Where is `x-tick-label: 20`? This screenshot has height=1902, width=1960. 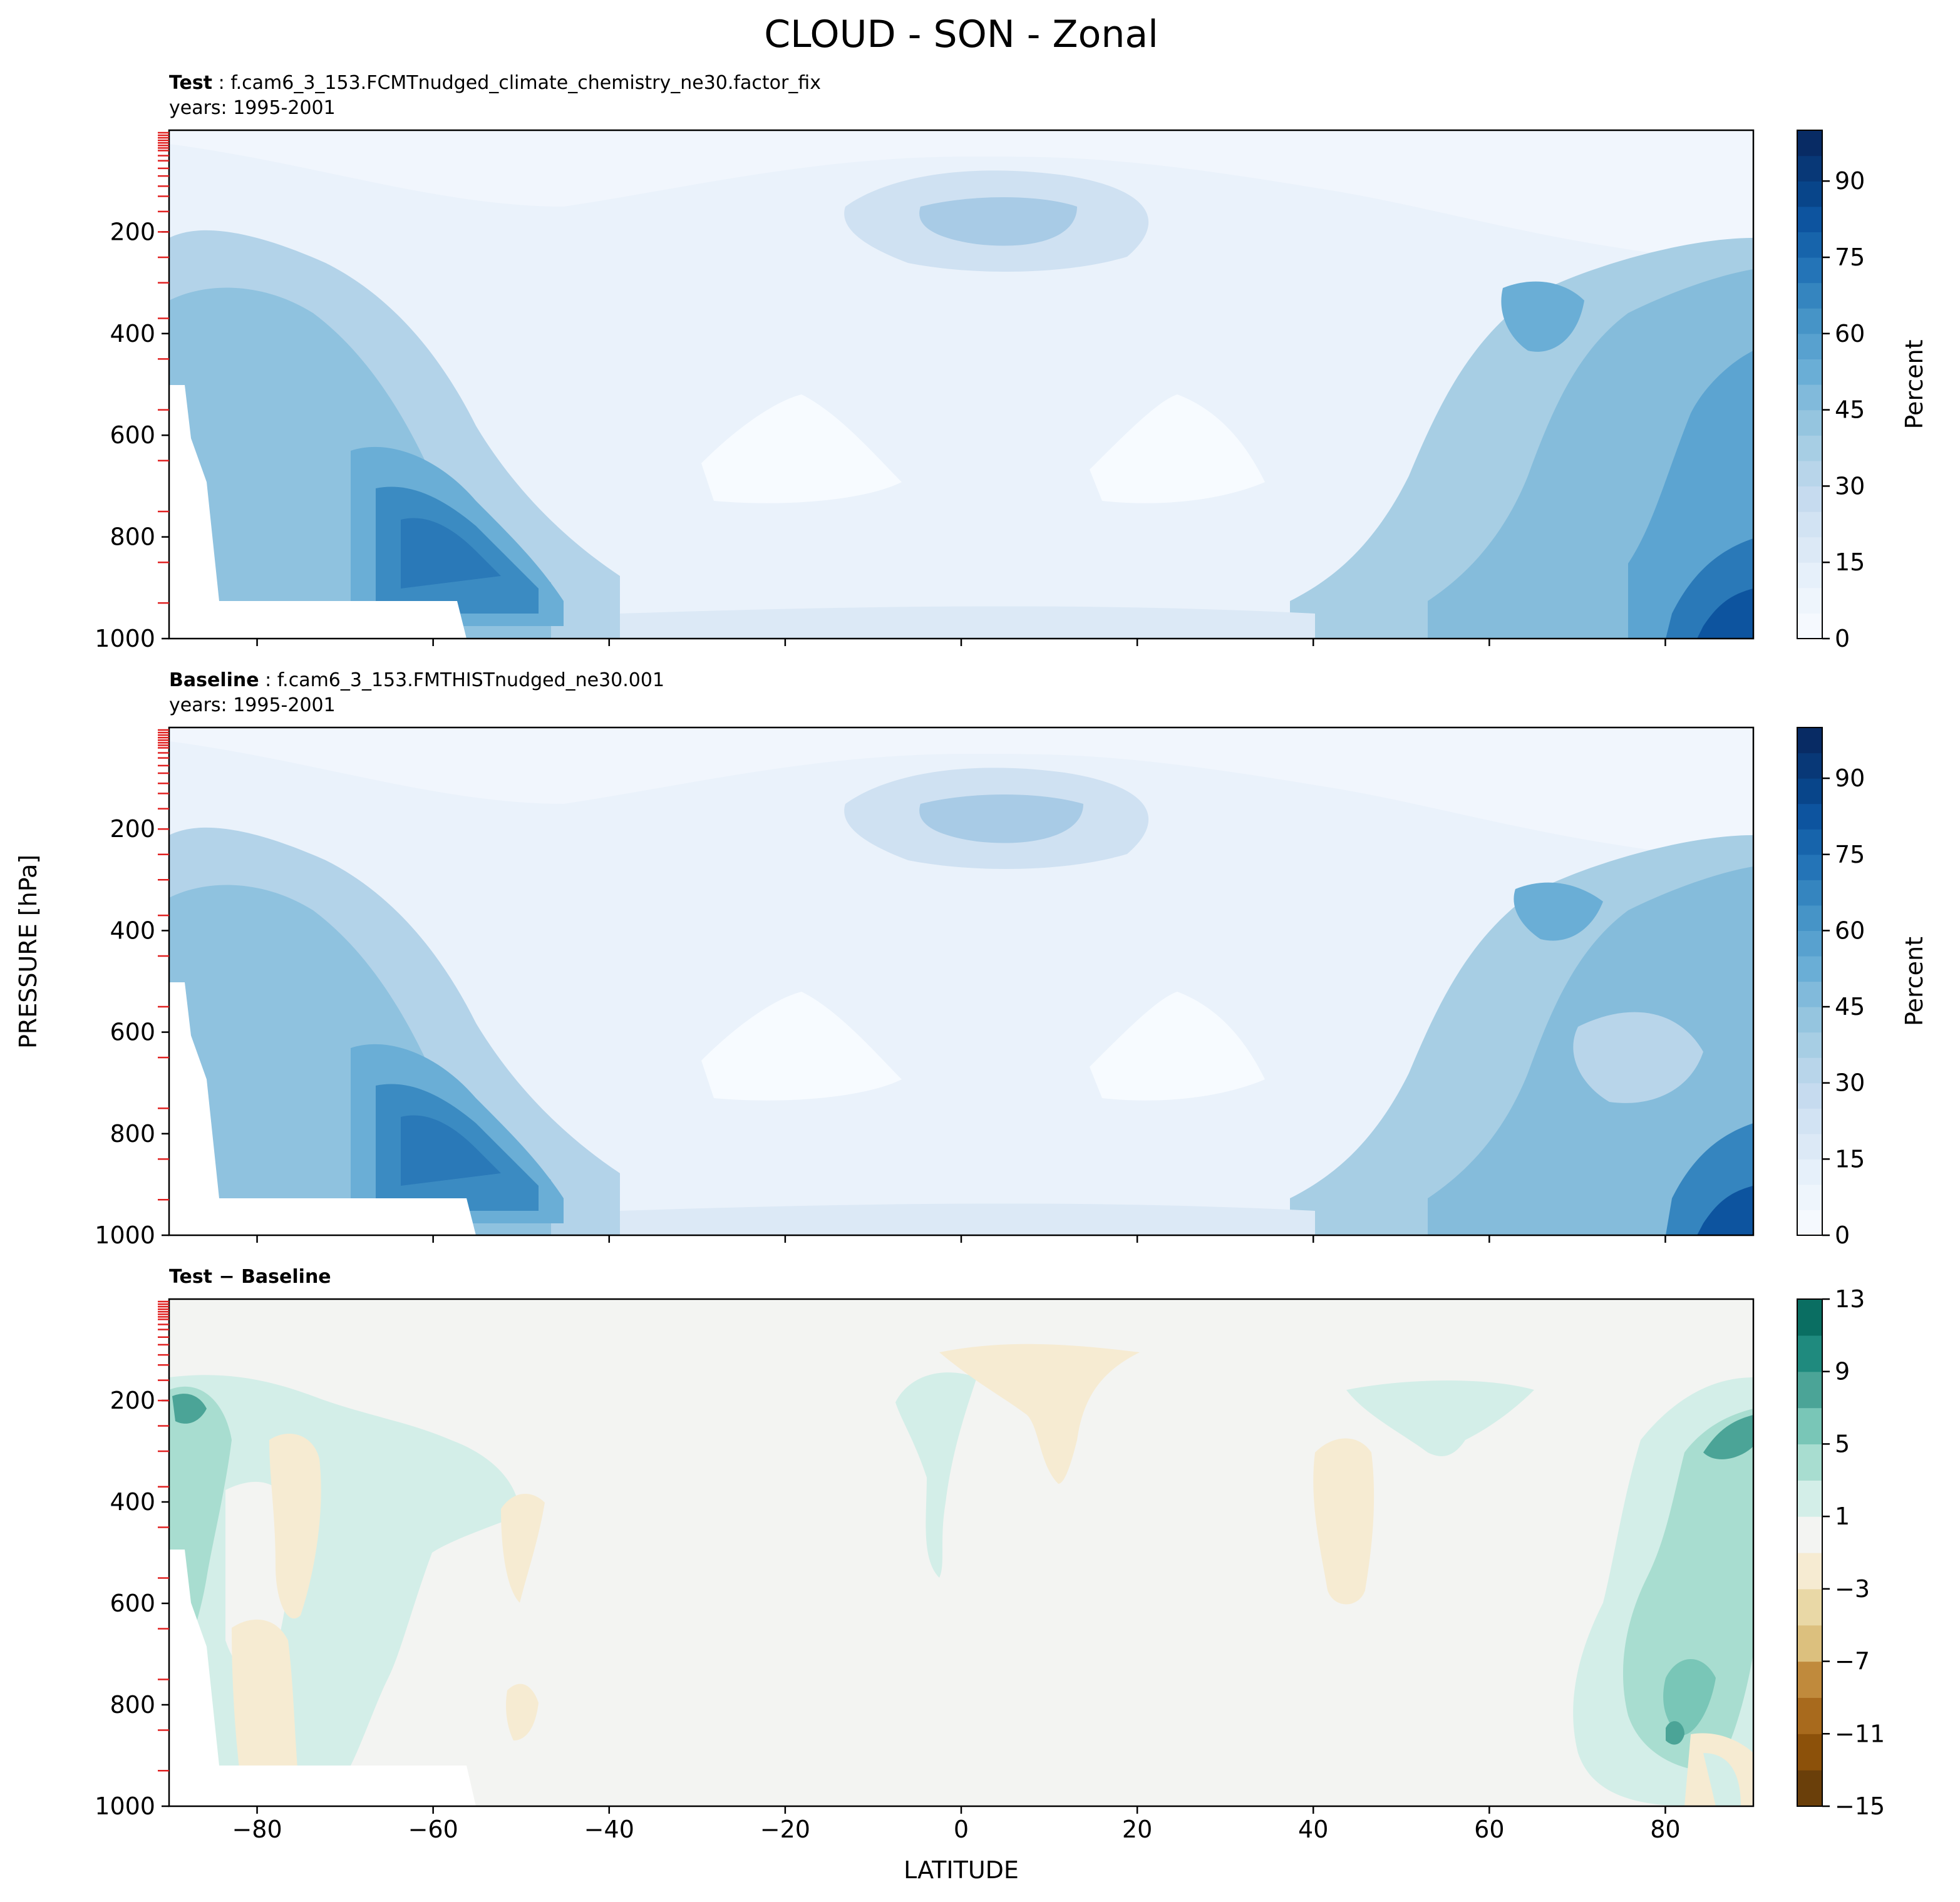 x-tick-label: 20 is located at coordinates (1137, 1829).